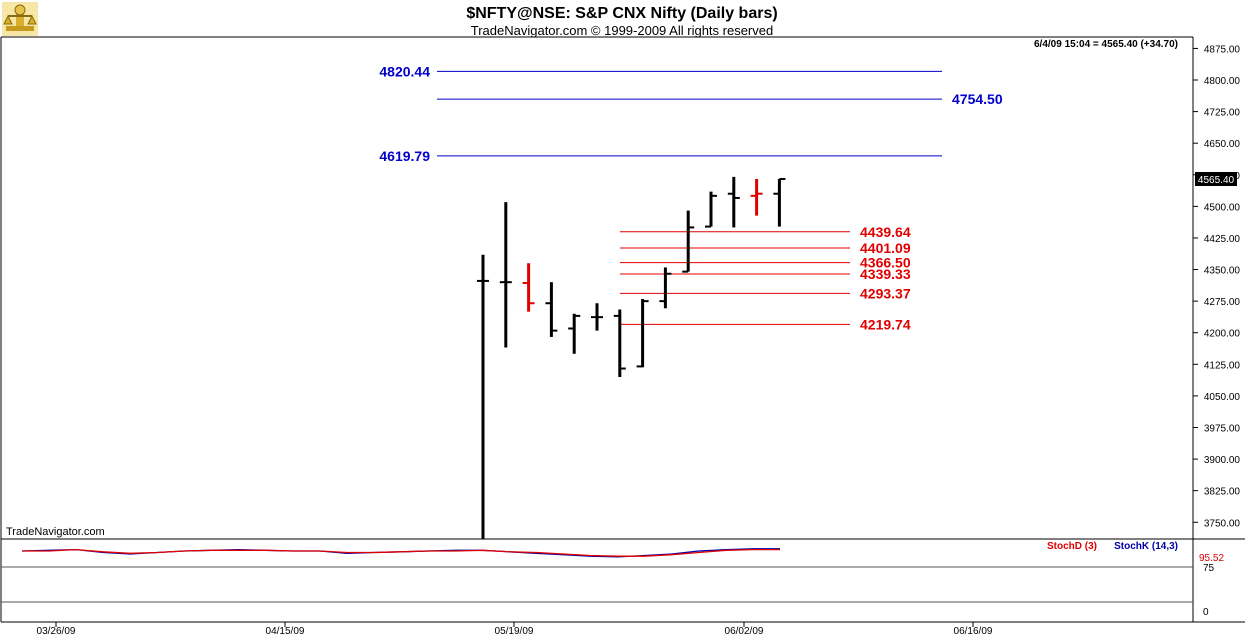 The width and height of the screenshot is (1245, 640). What do you see at coordinates (1222, 492) in the screenshot?
I see `y-tick-label: 3825.00` at bounding box center [1222, 492].